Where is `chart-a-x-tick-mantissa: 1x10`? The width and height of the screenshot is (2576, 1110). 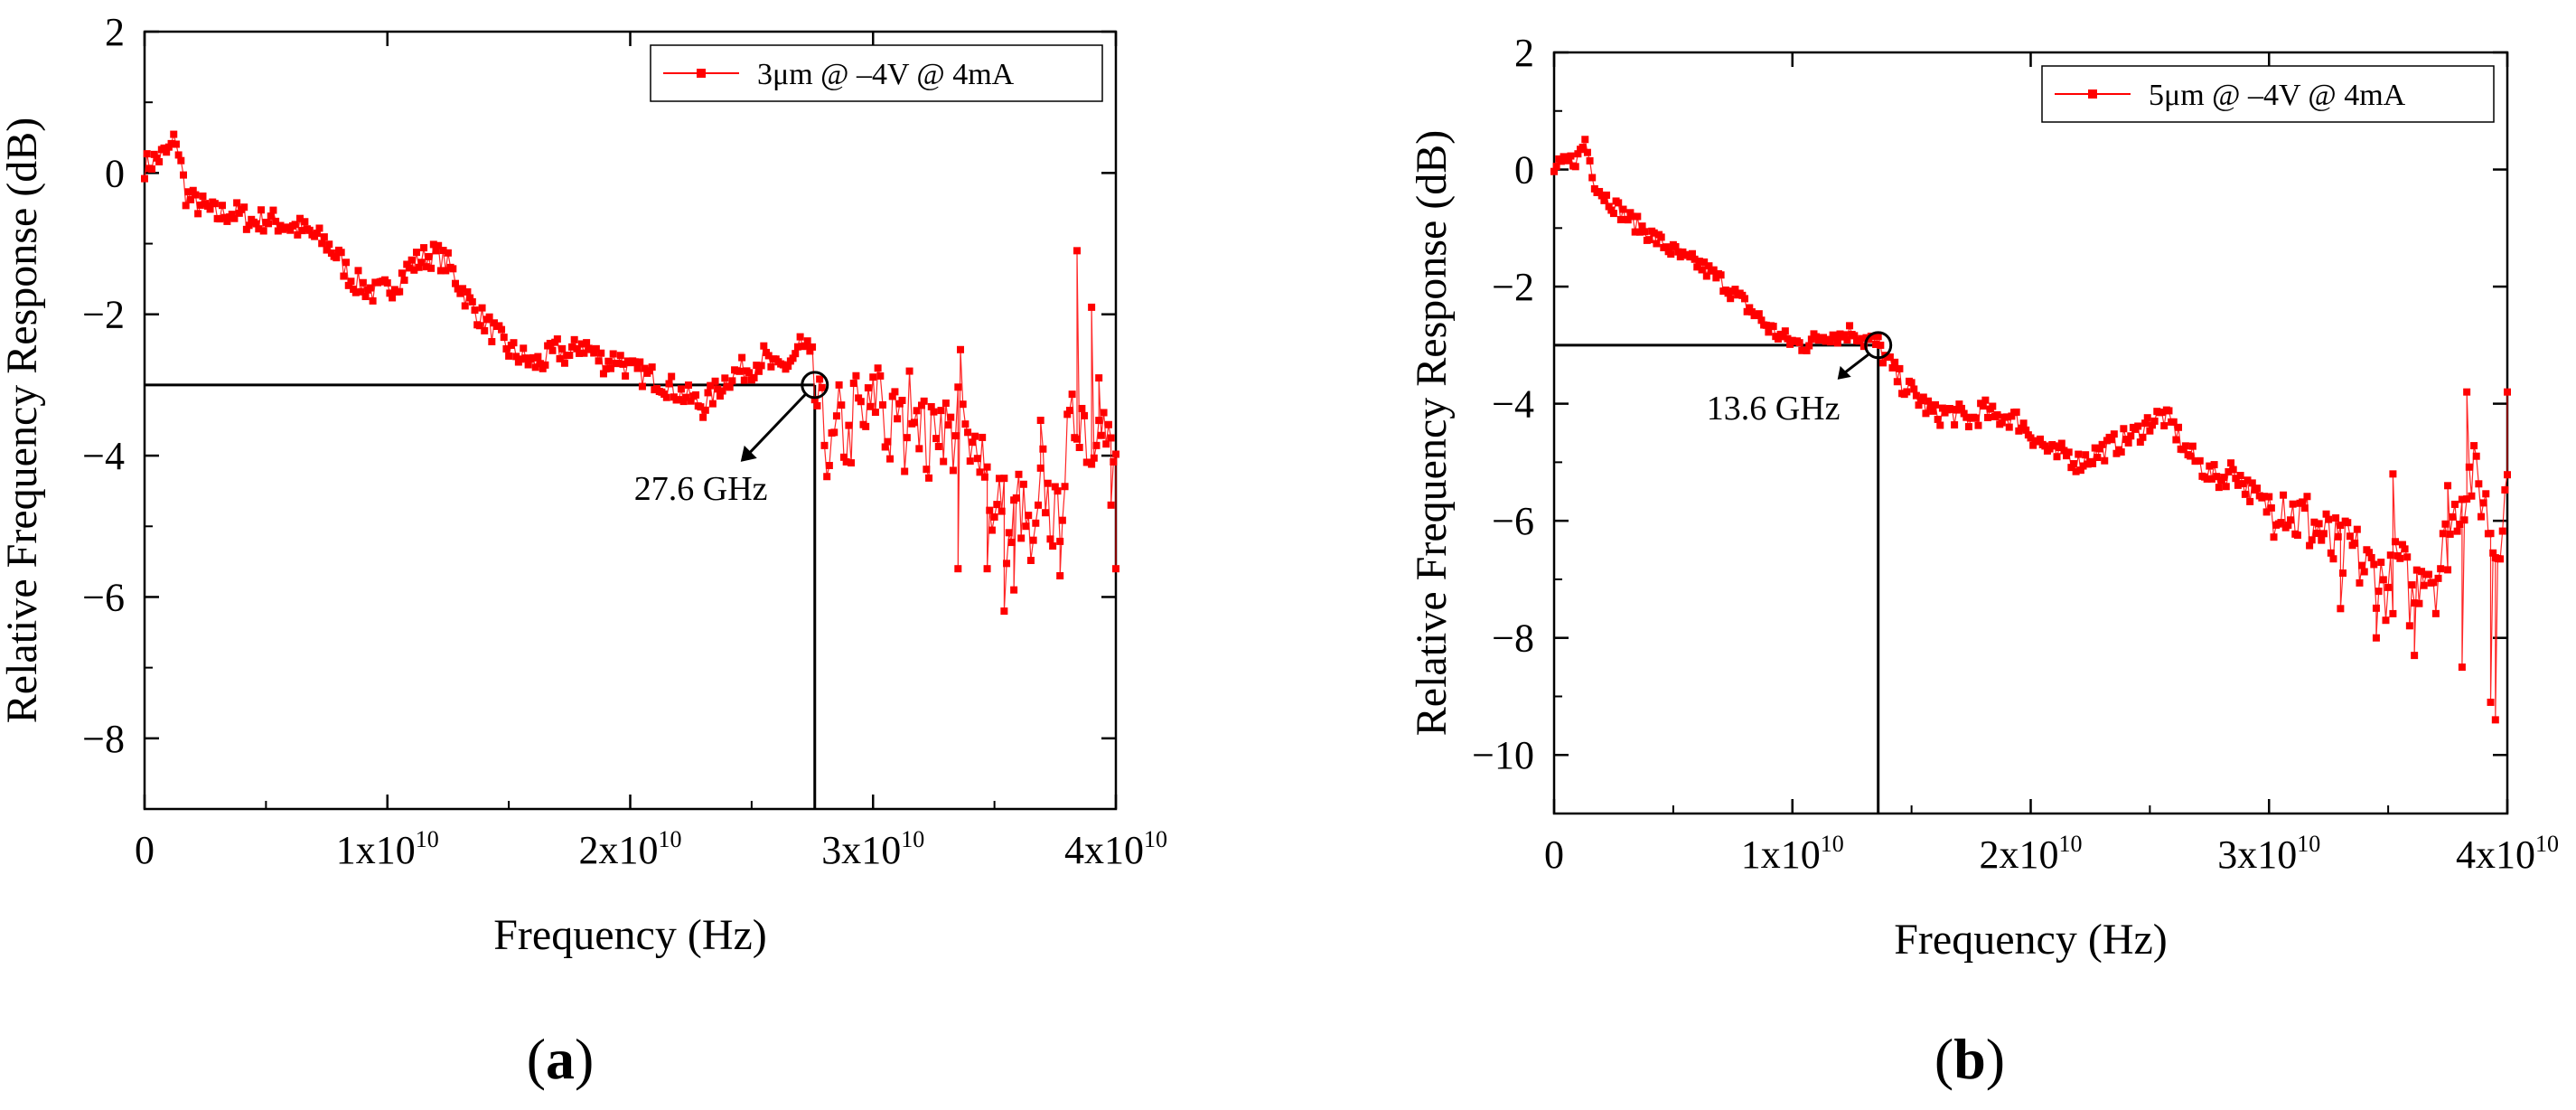
chart-a-x-tick-mantissa: 1x10 is located at coordinates (376, 850).